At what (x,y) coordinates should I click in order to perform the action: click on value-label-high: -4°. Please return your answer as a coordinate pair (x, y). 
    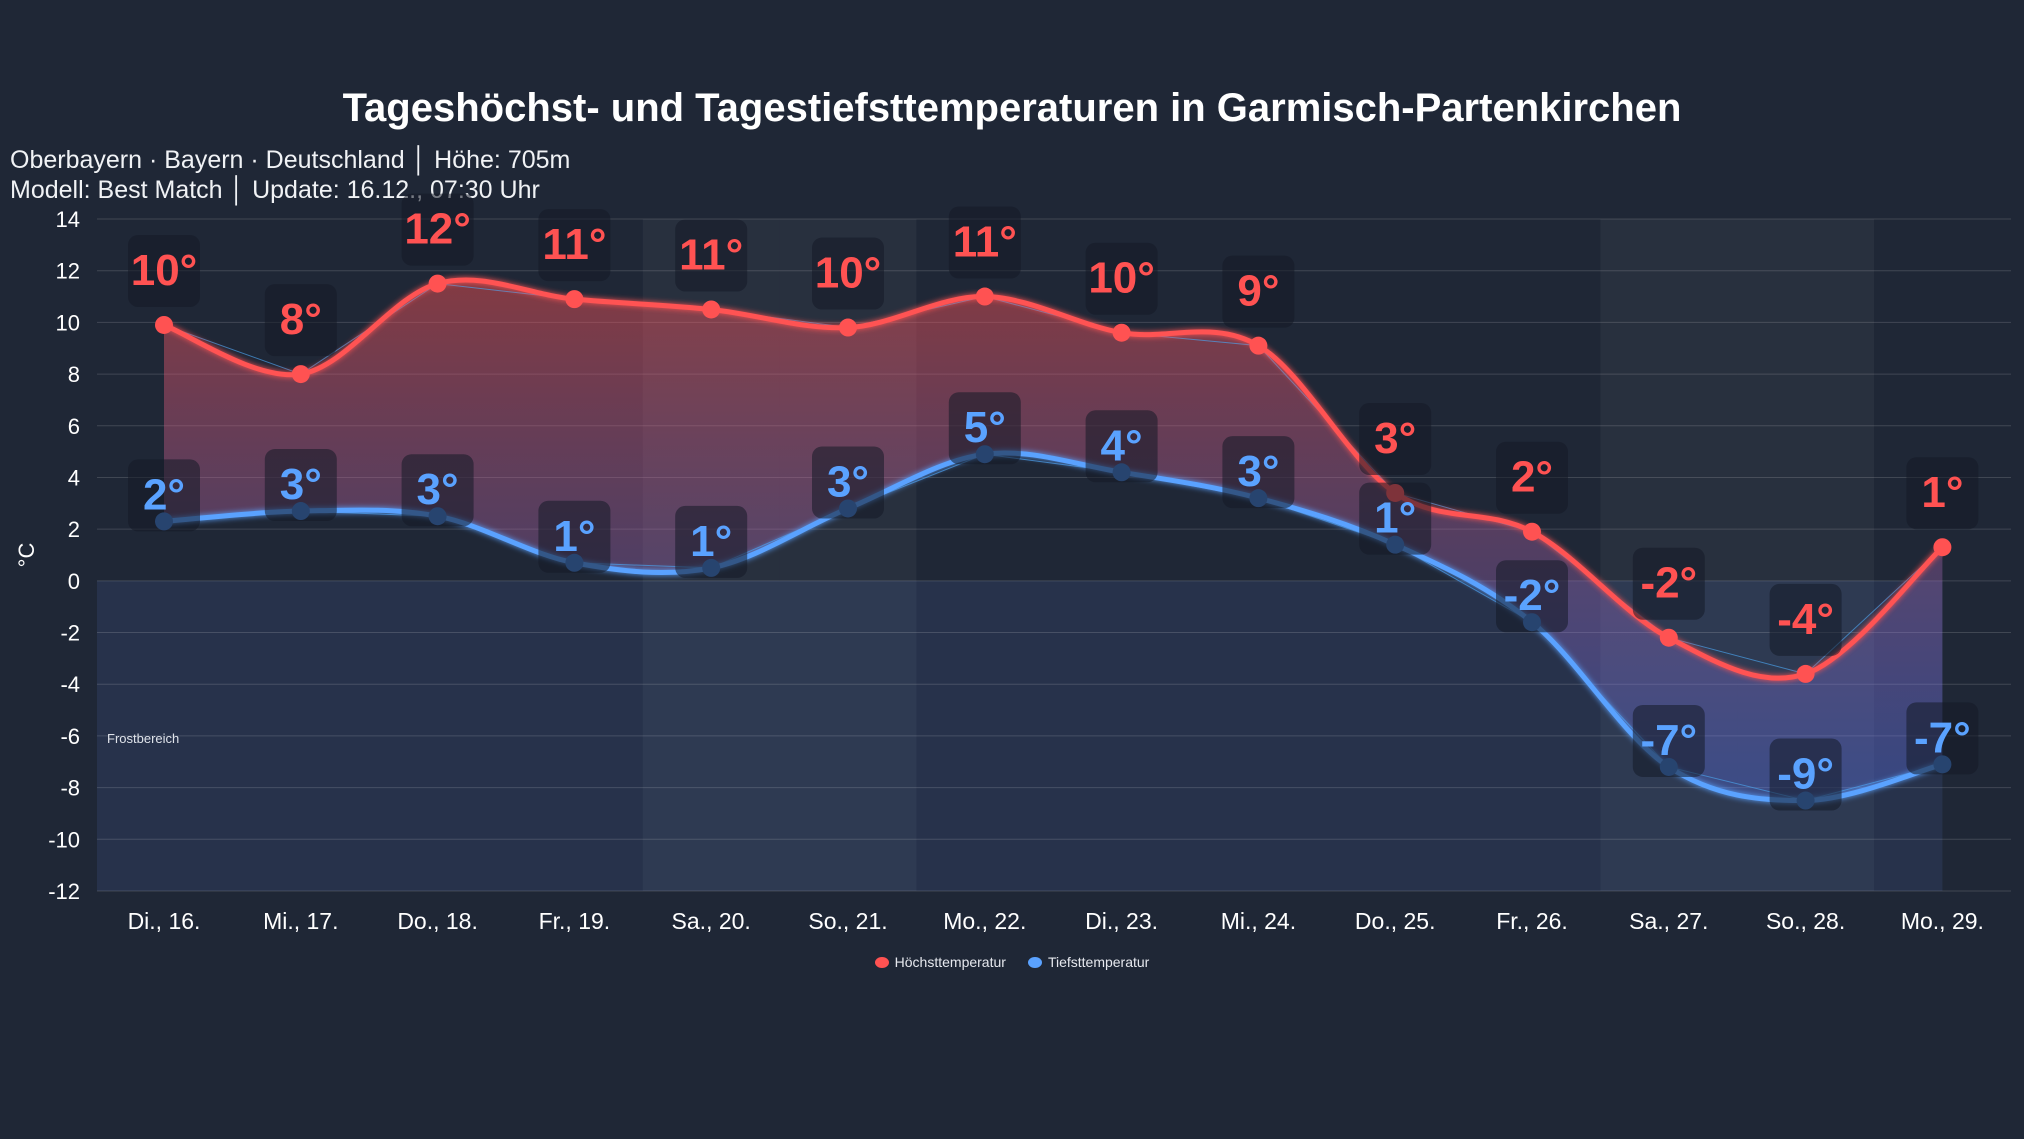
    Looking at the image, I should click on (1805, 619).